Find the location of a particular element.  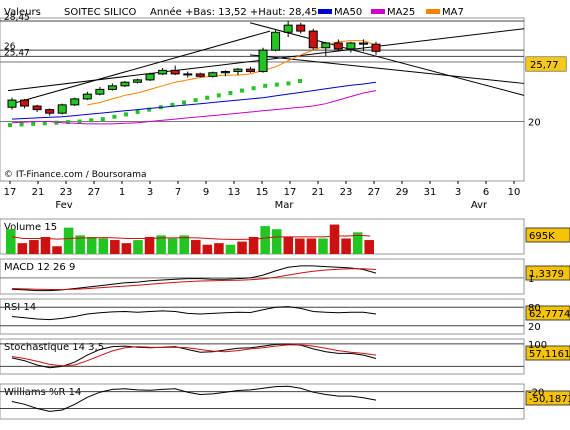

indicator-value: 57,1161 is located at coordinates (549, 354).